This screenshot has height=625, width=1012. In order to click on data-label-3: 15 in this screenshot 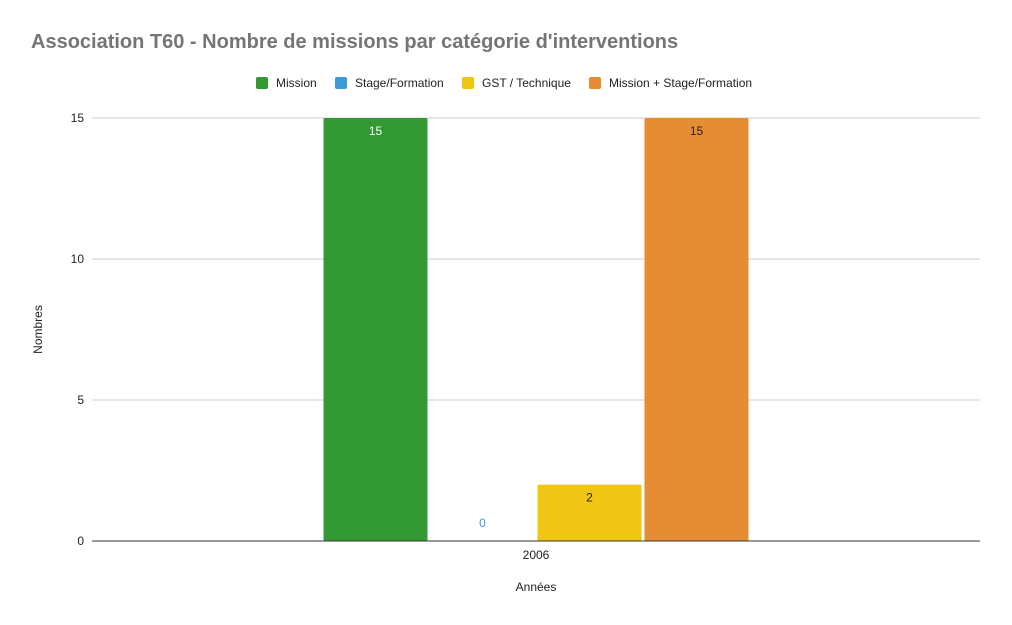, I will do `click(697, 131)`.